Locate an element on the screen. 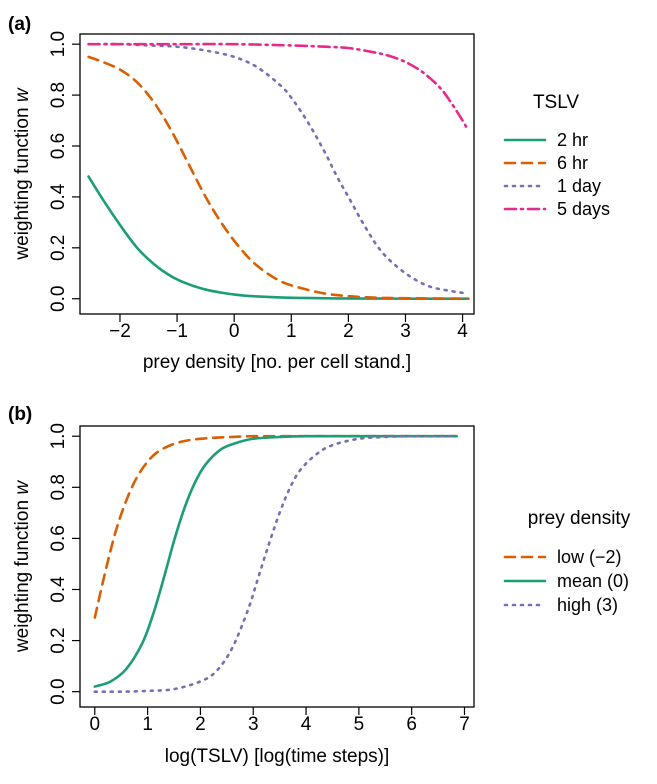 Image resolution: width=657 pixels, height=784 pixels. legend-label-2: mean (0) is located at coordinates (593, 581).